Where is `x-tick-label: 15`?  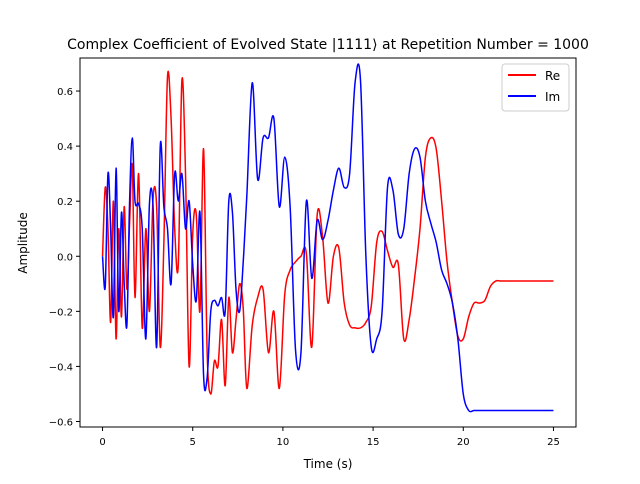 x-tick-label: 15 is located at coordinates (373, 442).